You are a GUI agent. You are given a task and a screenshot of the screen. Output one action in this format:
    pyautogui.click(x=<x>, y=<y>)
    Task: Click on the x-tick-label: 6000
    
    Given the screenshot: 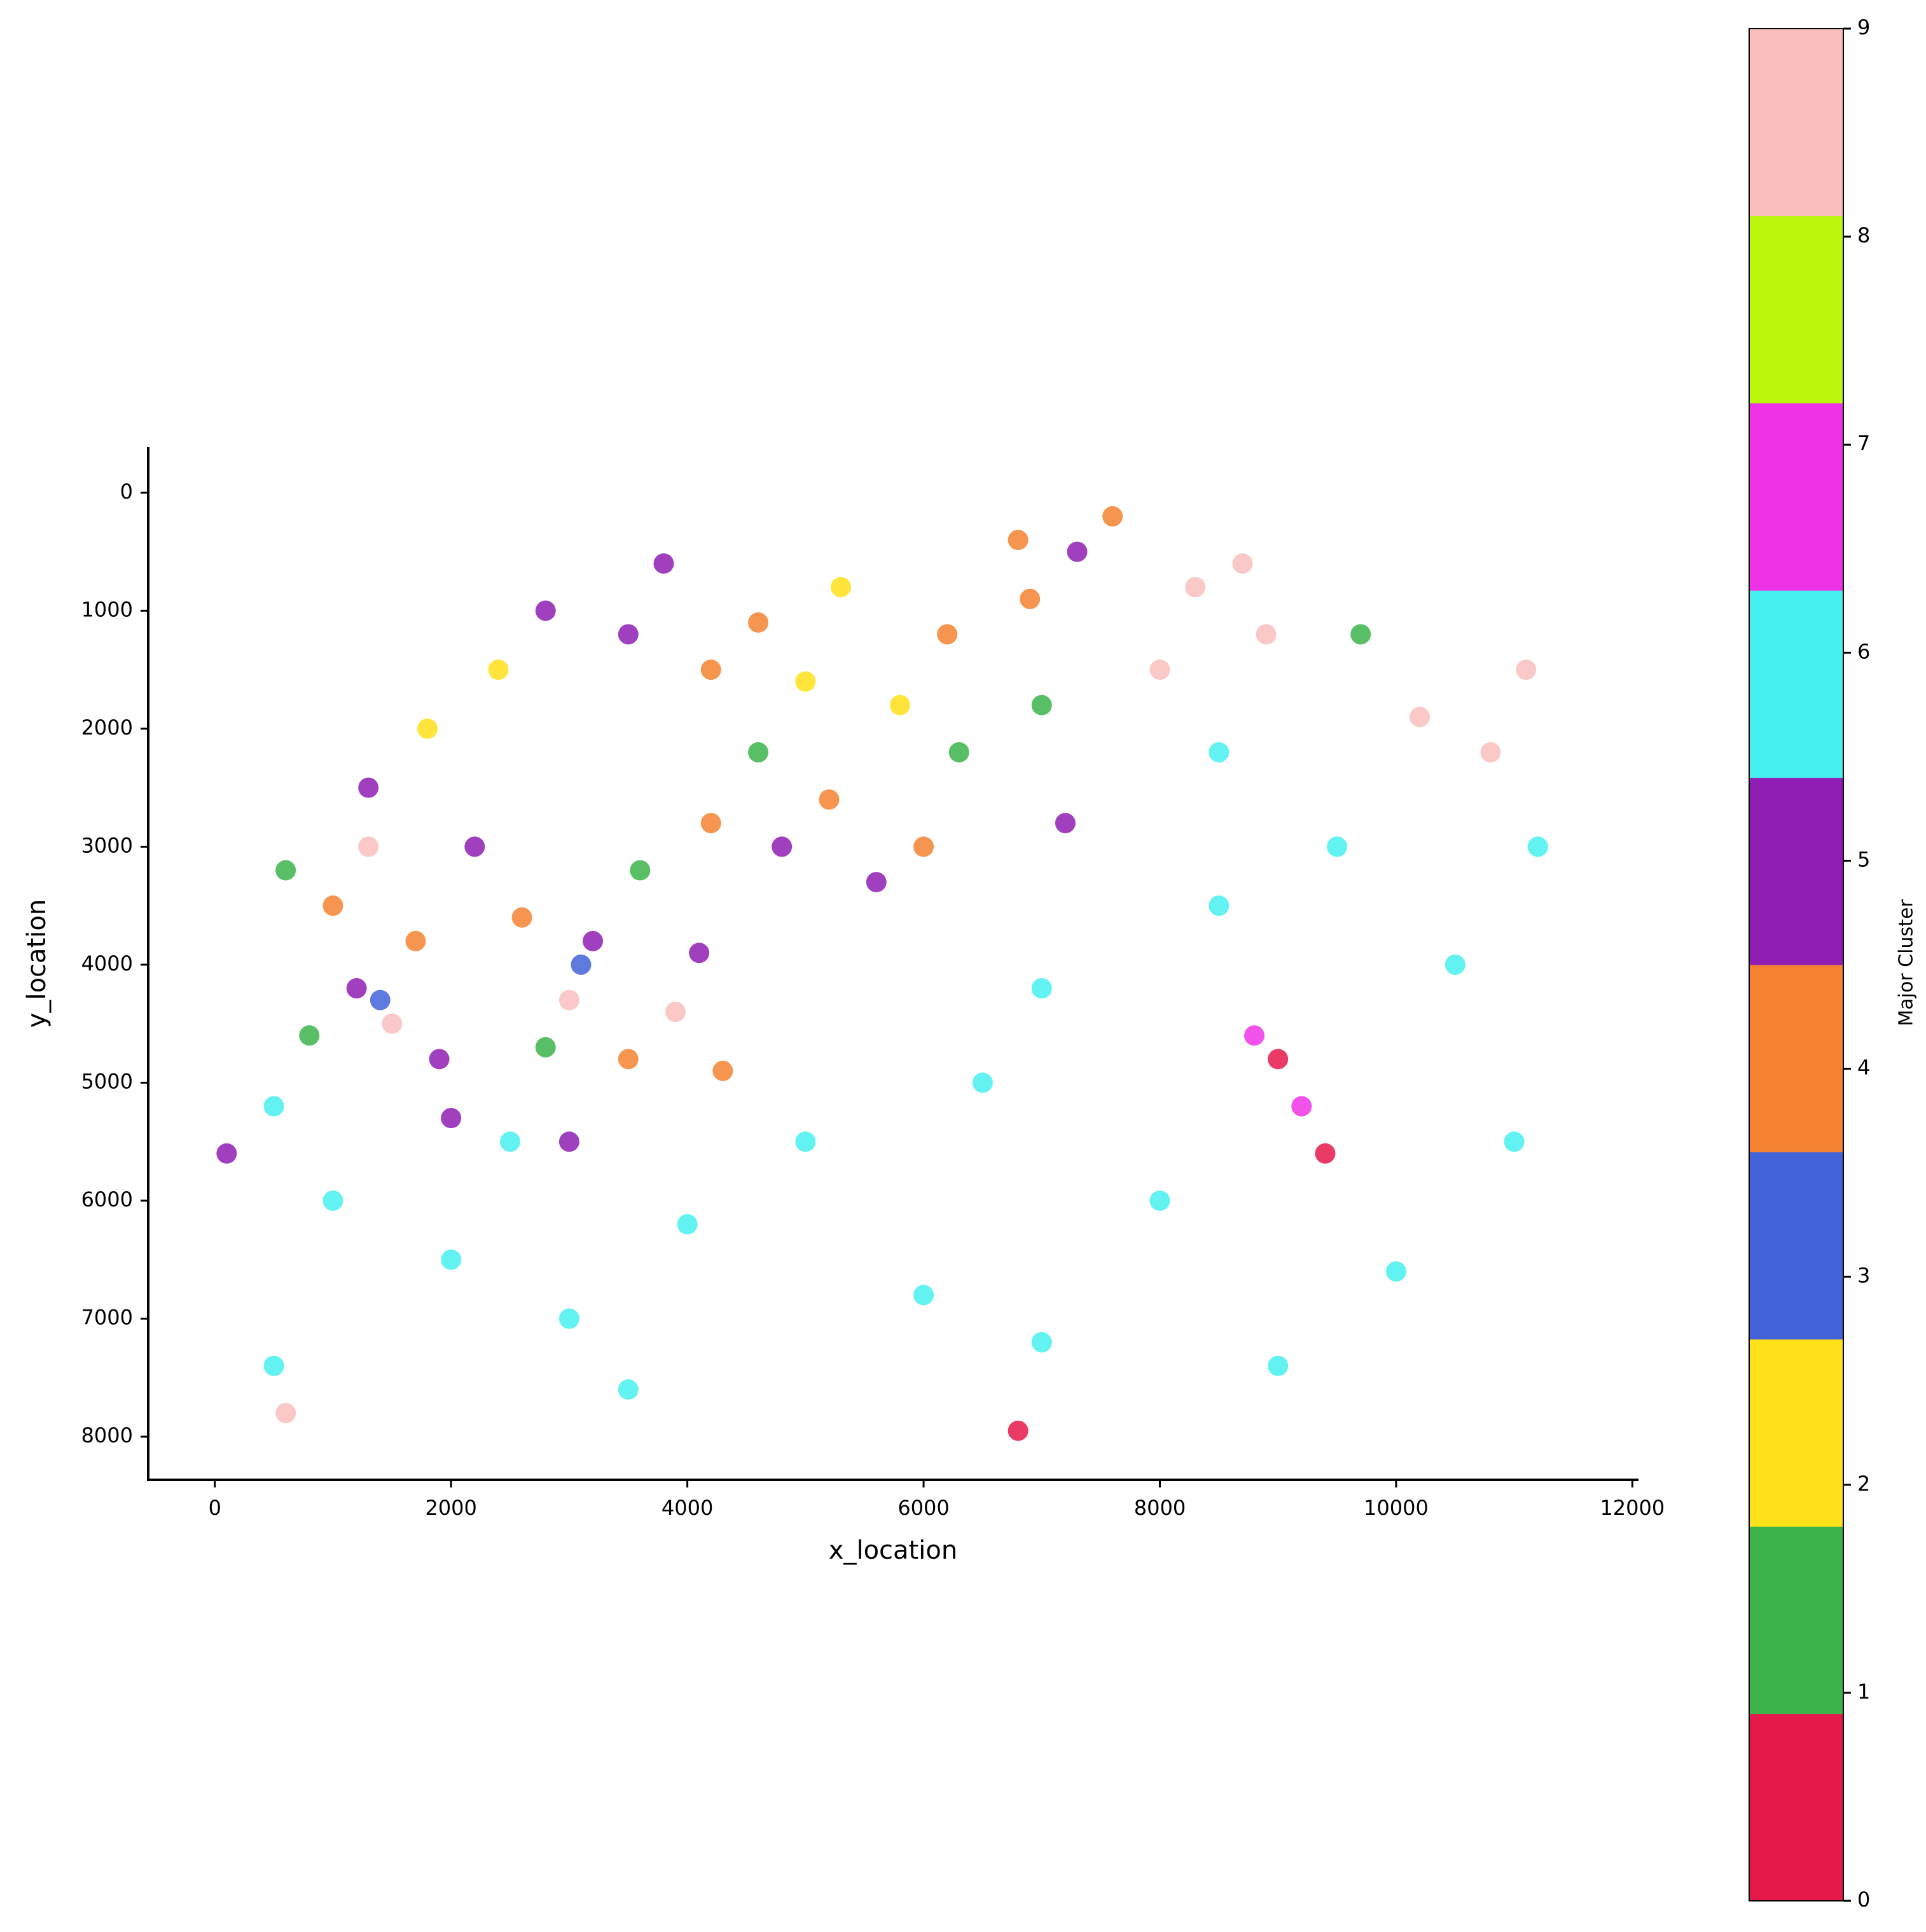 What is the action you would take?
    pyautogui.click(x=923, y=1508)
    